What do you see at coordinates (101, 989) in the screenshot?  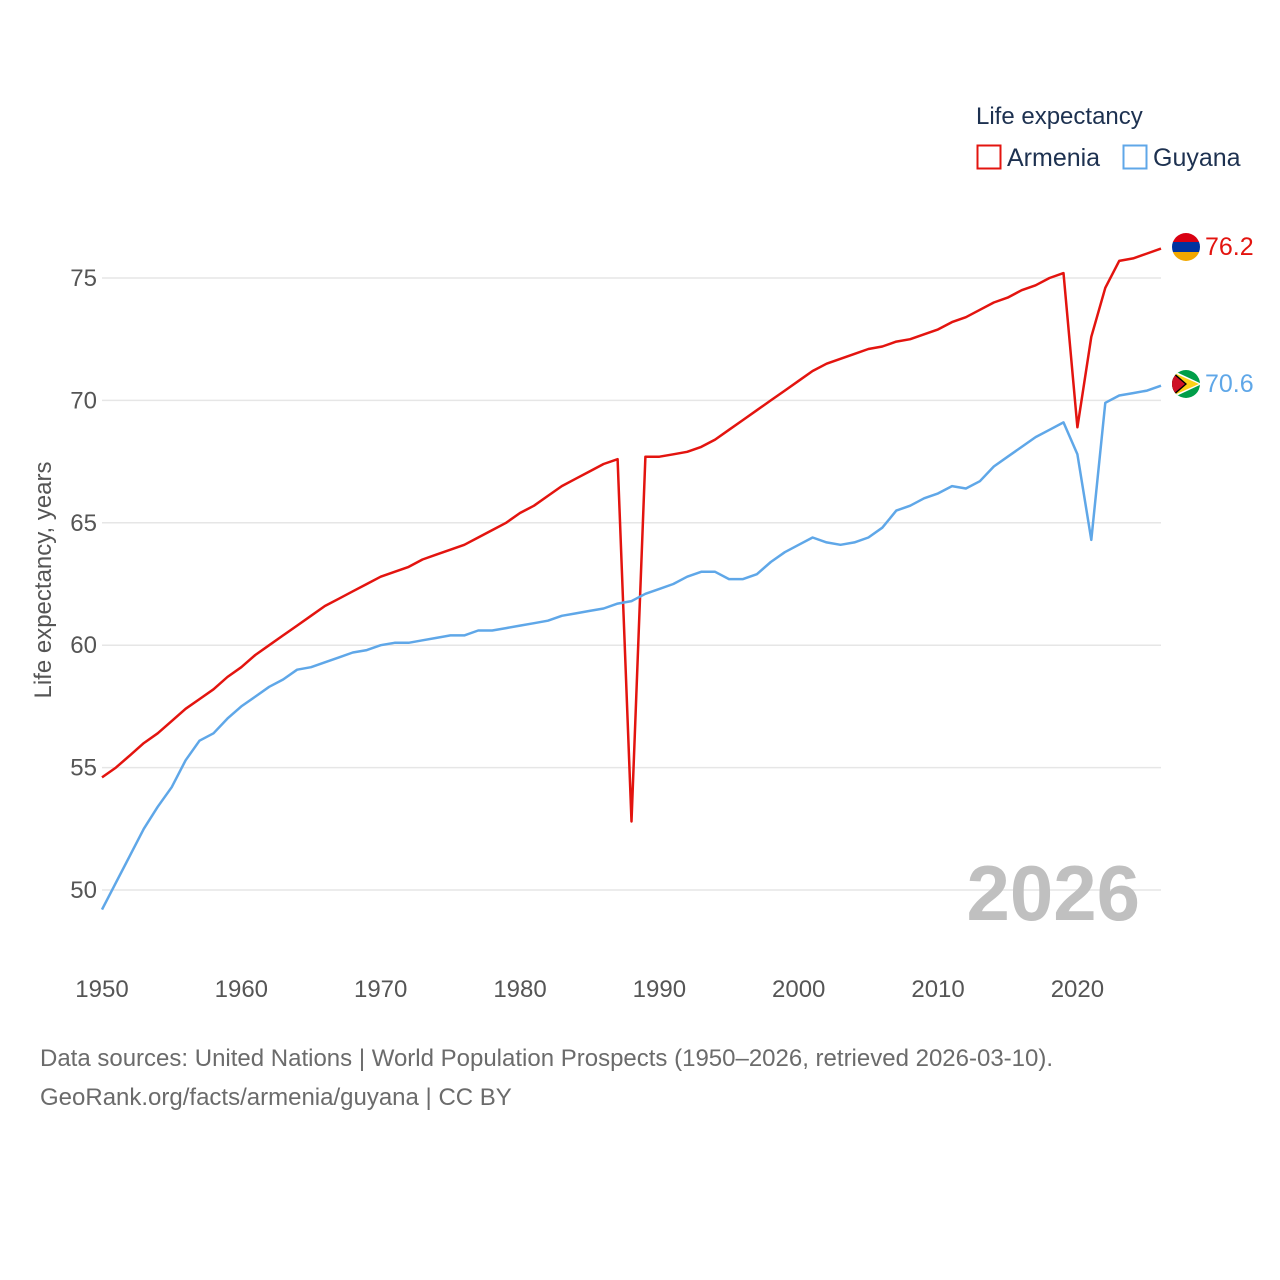 I see `x-tick-label: 1950` at bounding box center [101, 989].